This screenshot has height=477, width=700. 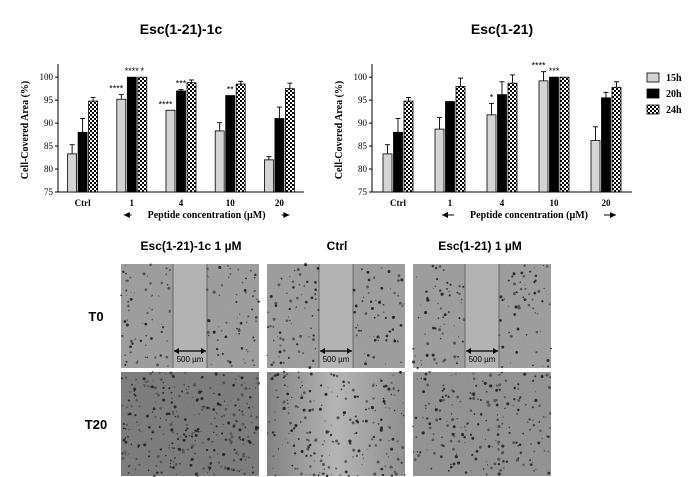 I want to click on micrograph-texture, so click(x=190, y=424).